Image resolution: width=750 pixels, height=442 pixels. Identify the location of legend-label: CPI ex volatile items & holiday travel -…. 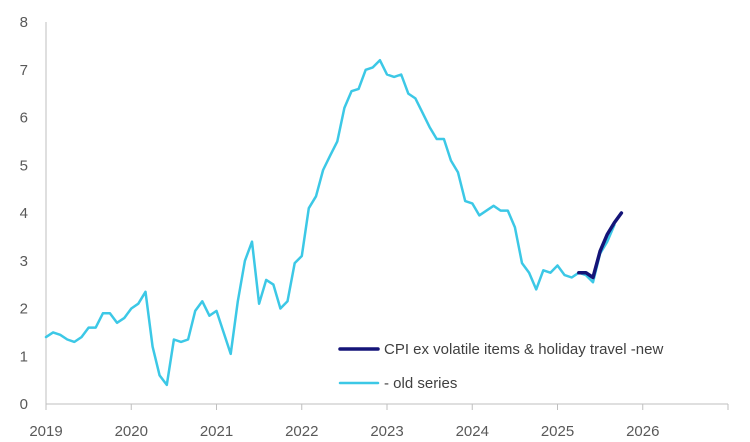
(523, 349).